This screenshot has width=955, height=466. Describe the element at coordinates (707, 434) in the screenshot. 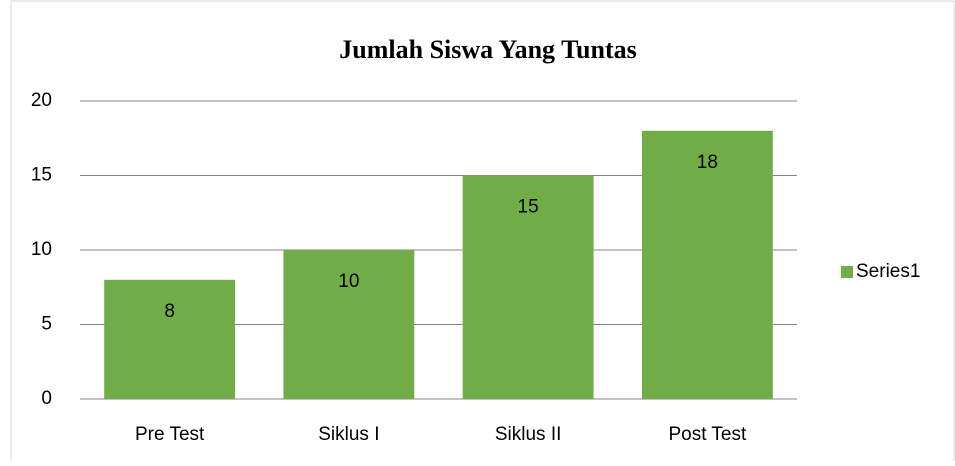

I see `x-tick-label: Post Test` at that location.